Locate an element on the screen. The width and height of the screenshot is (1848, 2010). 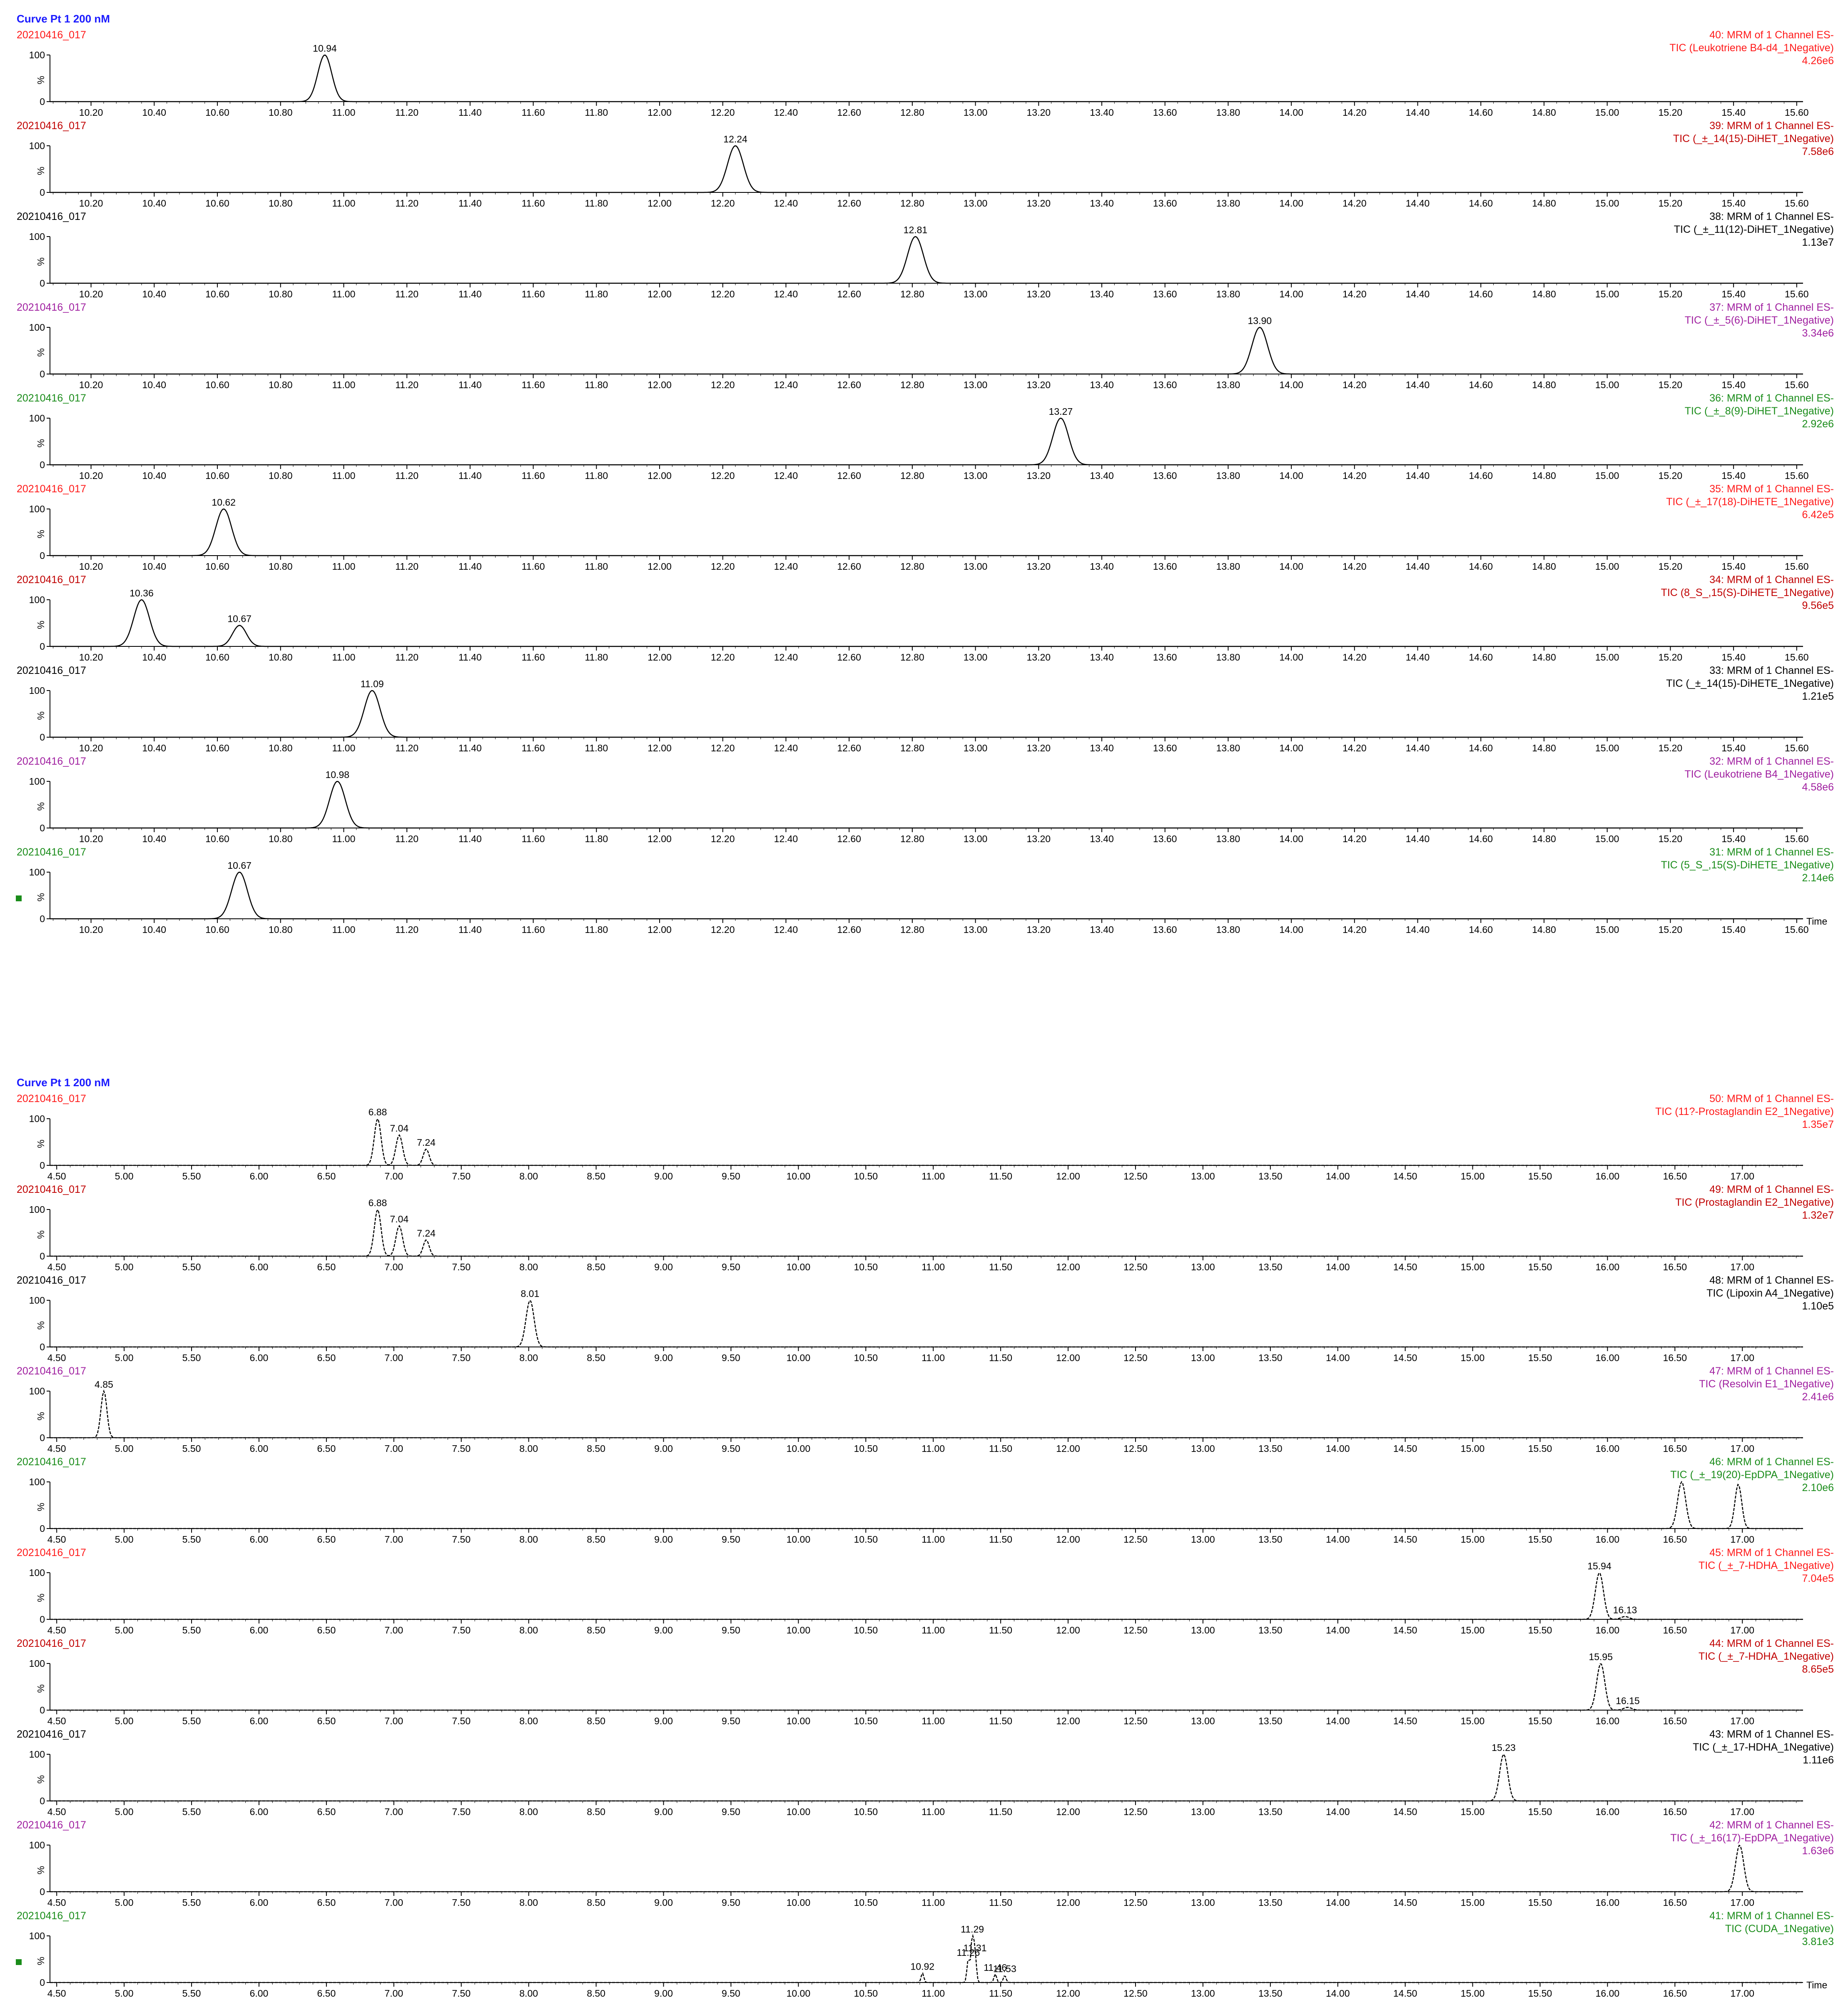
g2-p5-x-tick-label-5.00: 5.00 is located at coordinates (125, 1539).